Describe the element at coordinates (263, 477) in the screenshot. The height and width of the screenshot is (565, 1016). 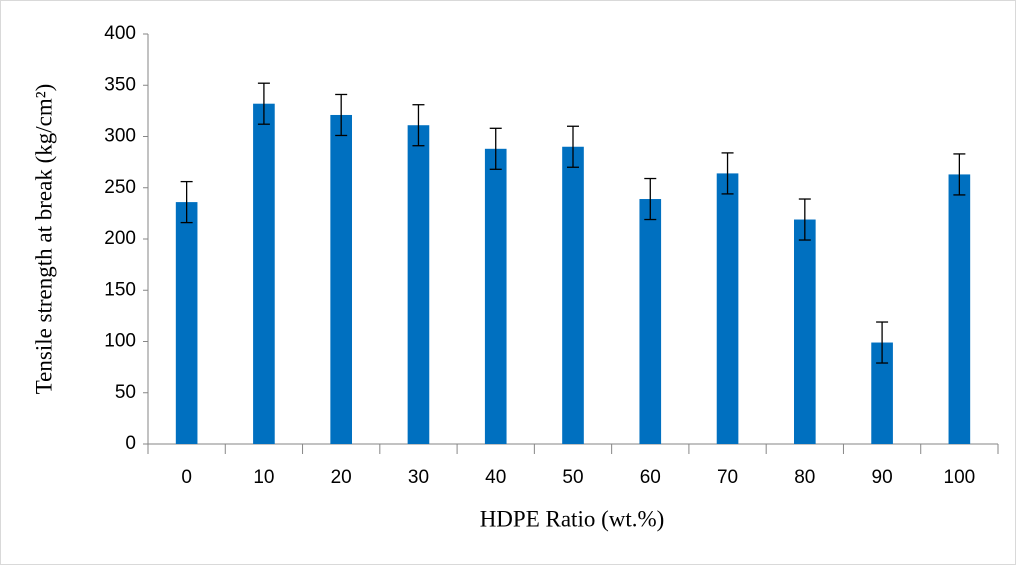
I see `x-tick-label: 10` at that location.